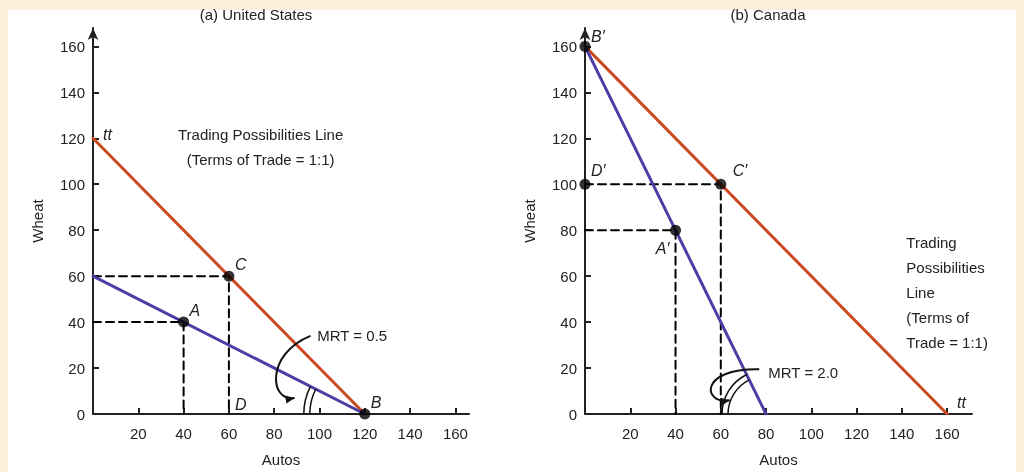 This screenshot has height=472, width=1024. Describe the element at coordinates (599, 170) in the screenshot. I see `annotation: D′` at that location.